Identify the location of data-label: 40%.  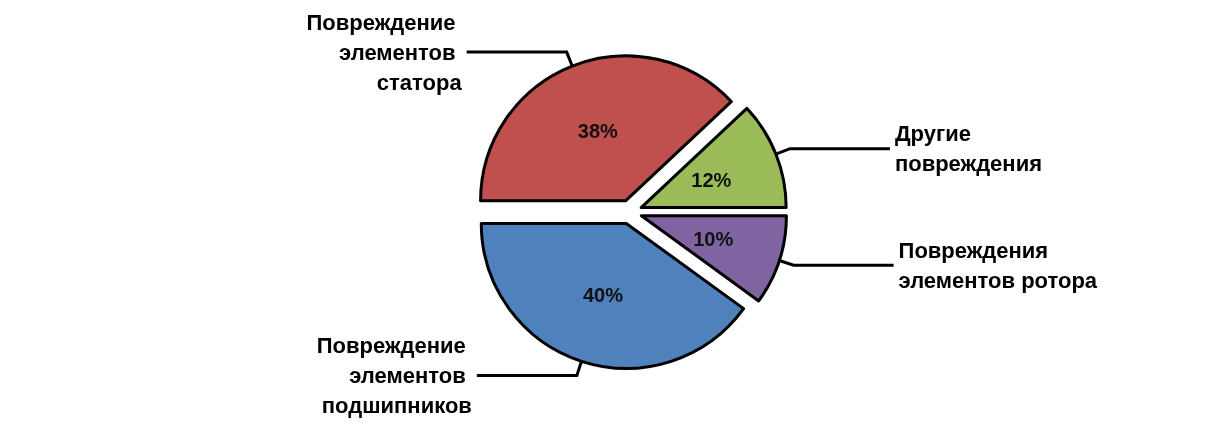
(603, 295).